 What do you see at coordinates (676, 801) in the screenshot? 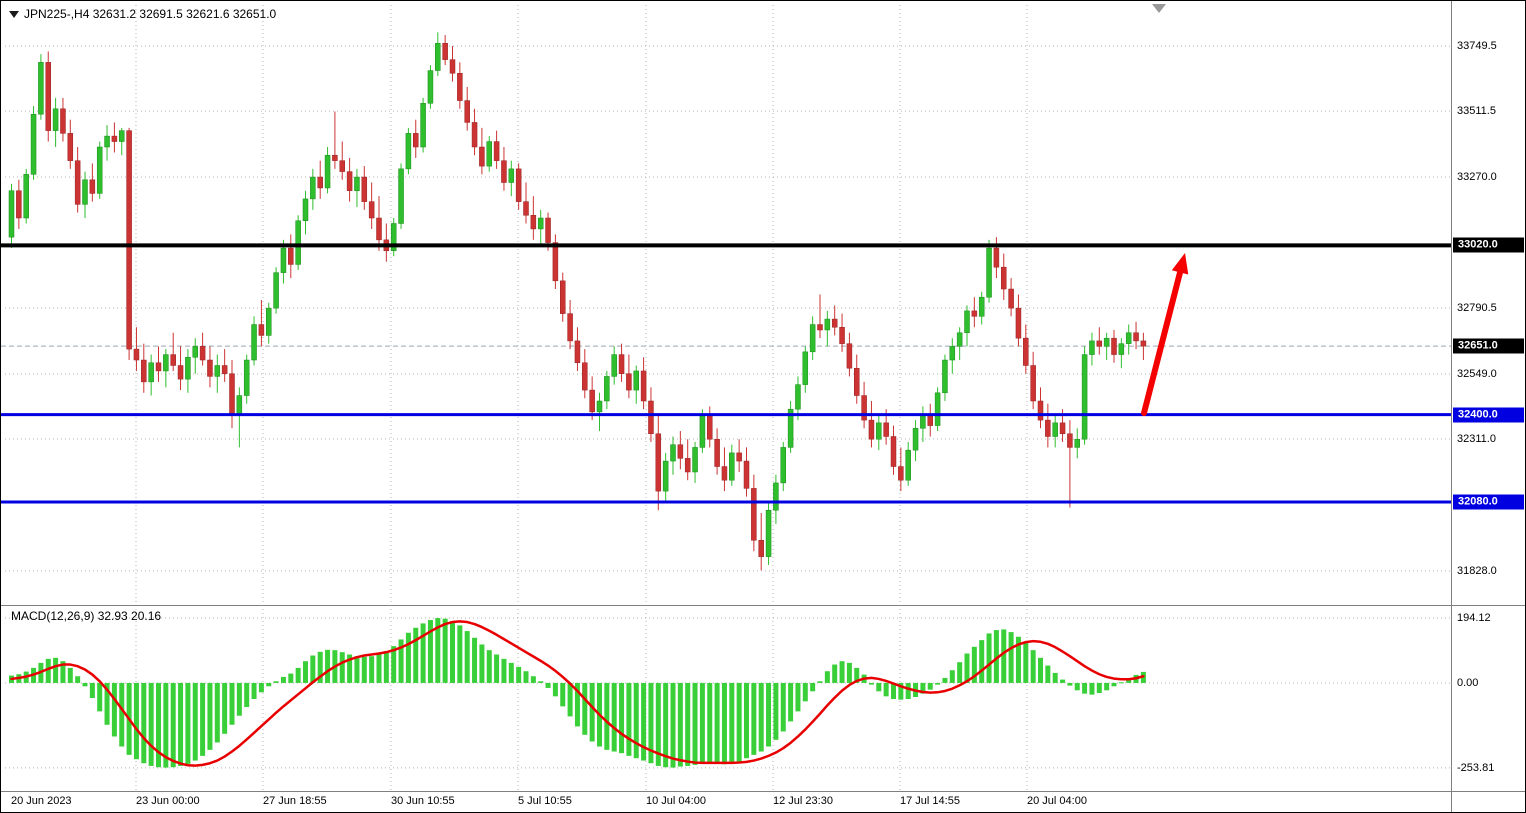
I see `time-axis-label: 10 Jul 04:00` at bounding box center [676, 801].